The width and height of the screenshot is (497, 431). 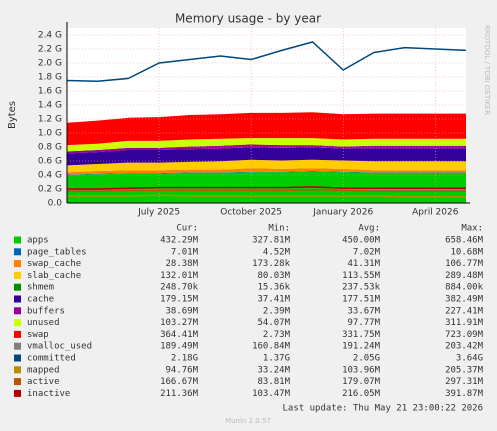 I want to click on x-tick-label: October 2025, so click(x=251, y=213).